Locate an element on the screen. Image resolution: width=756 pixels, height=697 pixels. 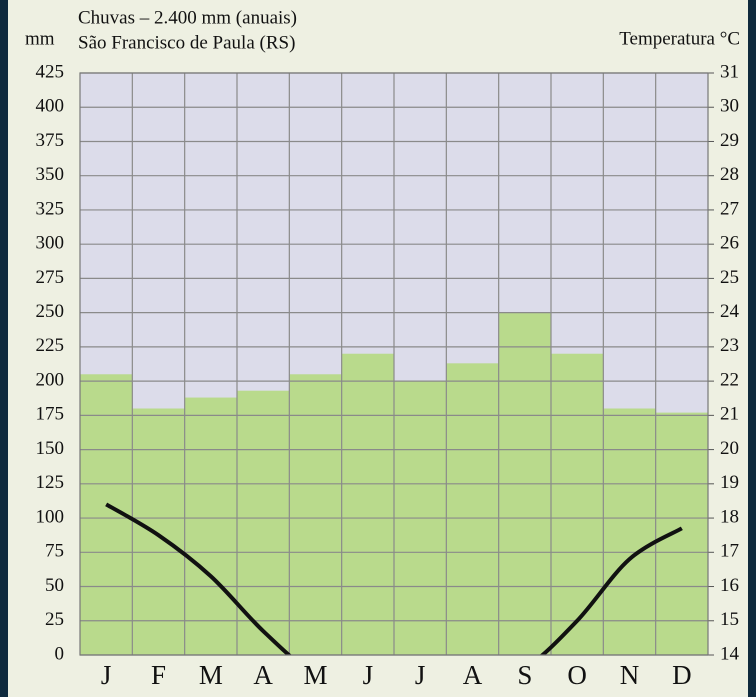
y2-tick-label: 27 is located at coordinates (729, 208).